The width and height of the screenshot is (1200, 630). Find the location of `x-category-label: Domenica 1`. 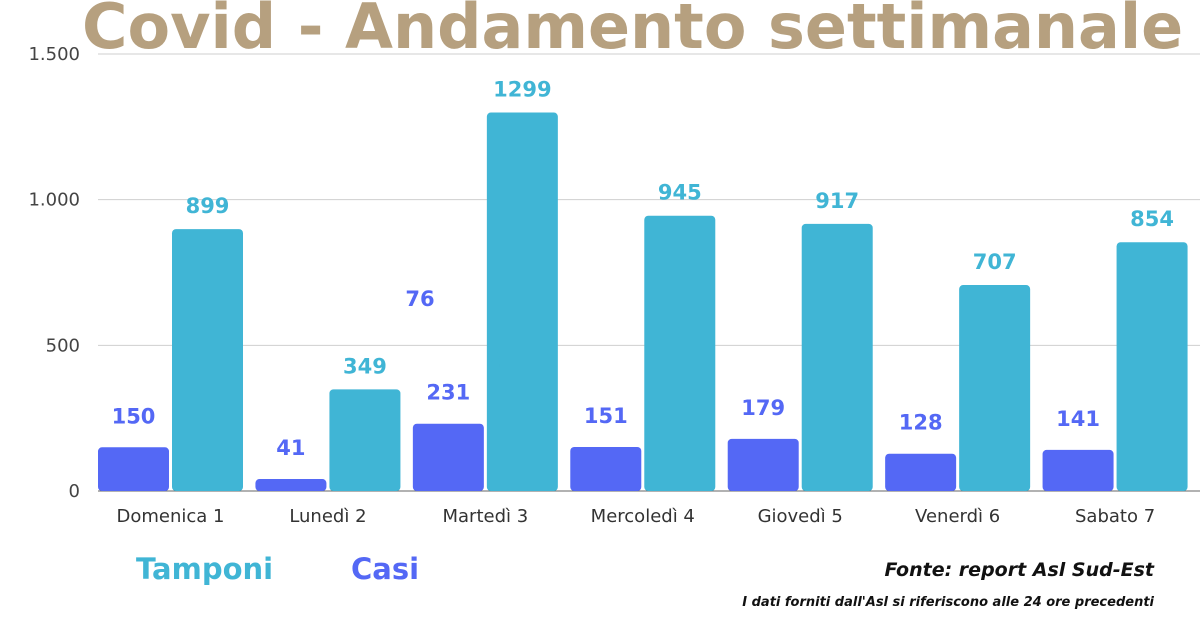

x-category-label: Domenica 1 is located at coordinates (171, 516).